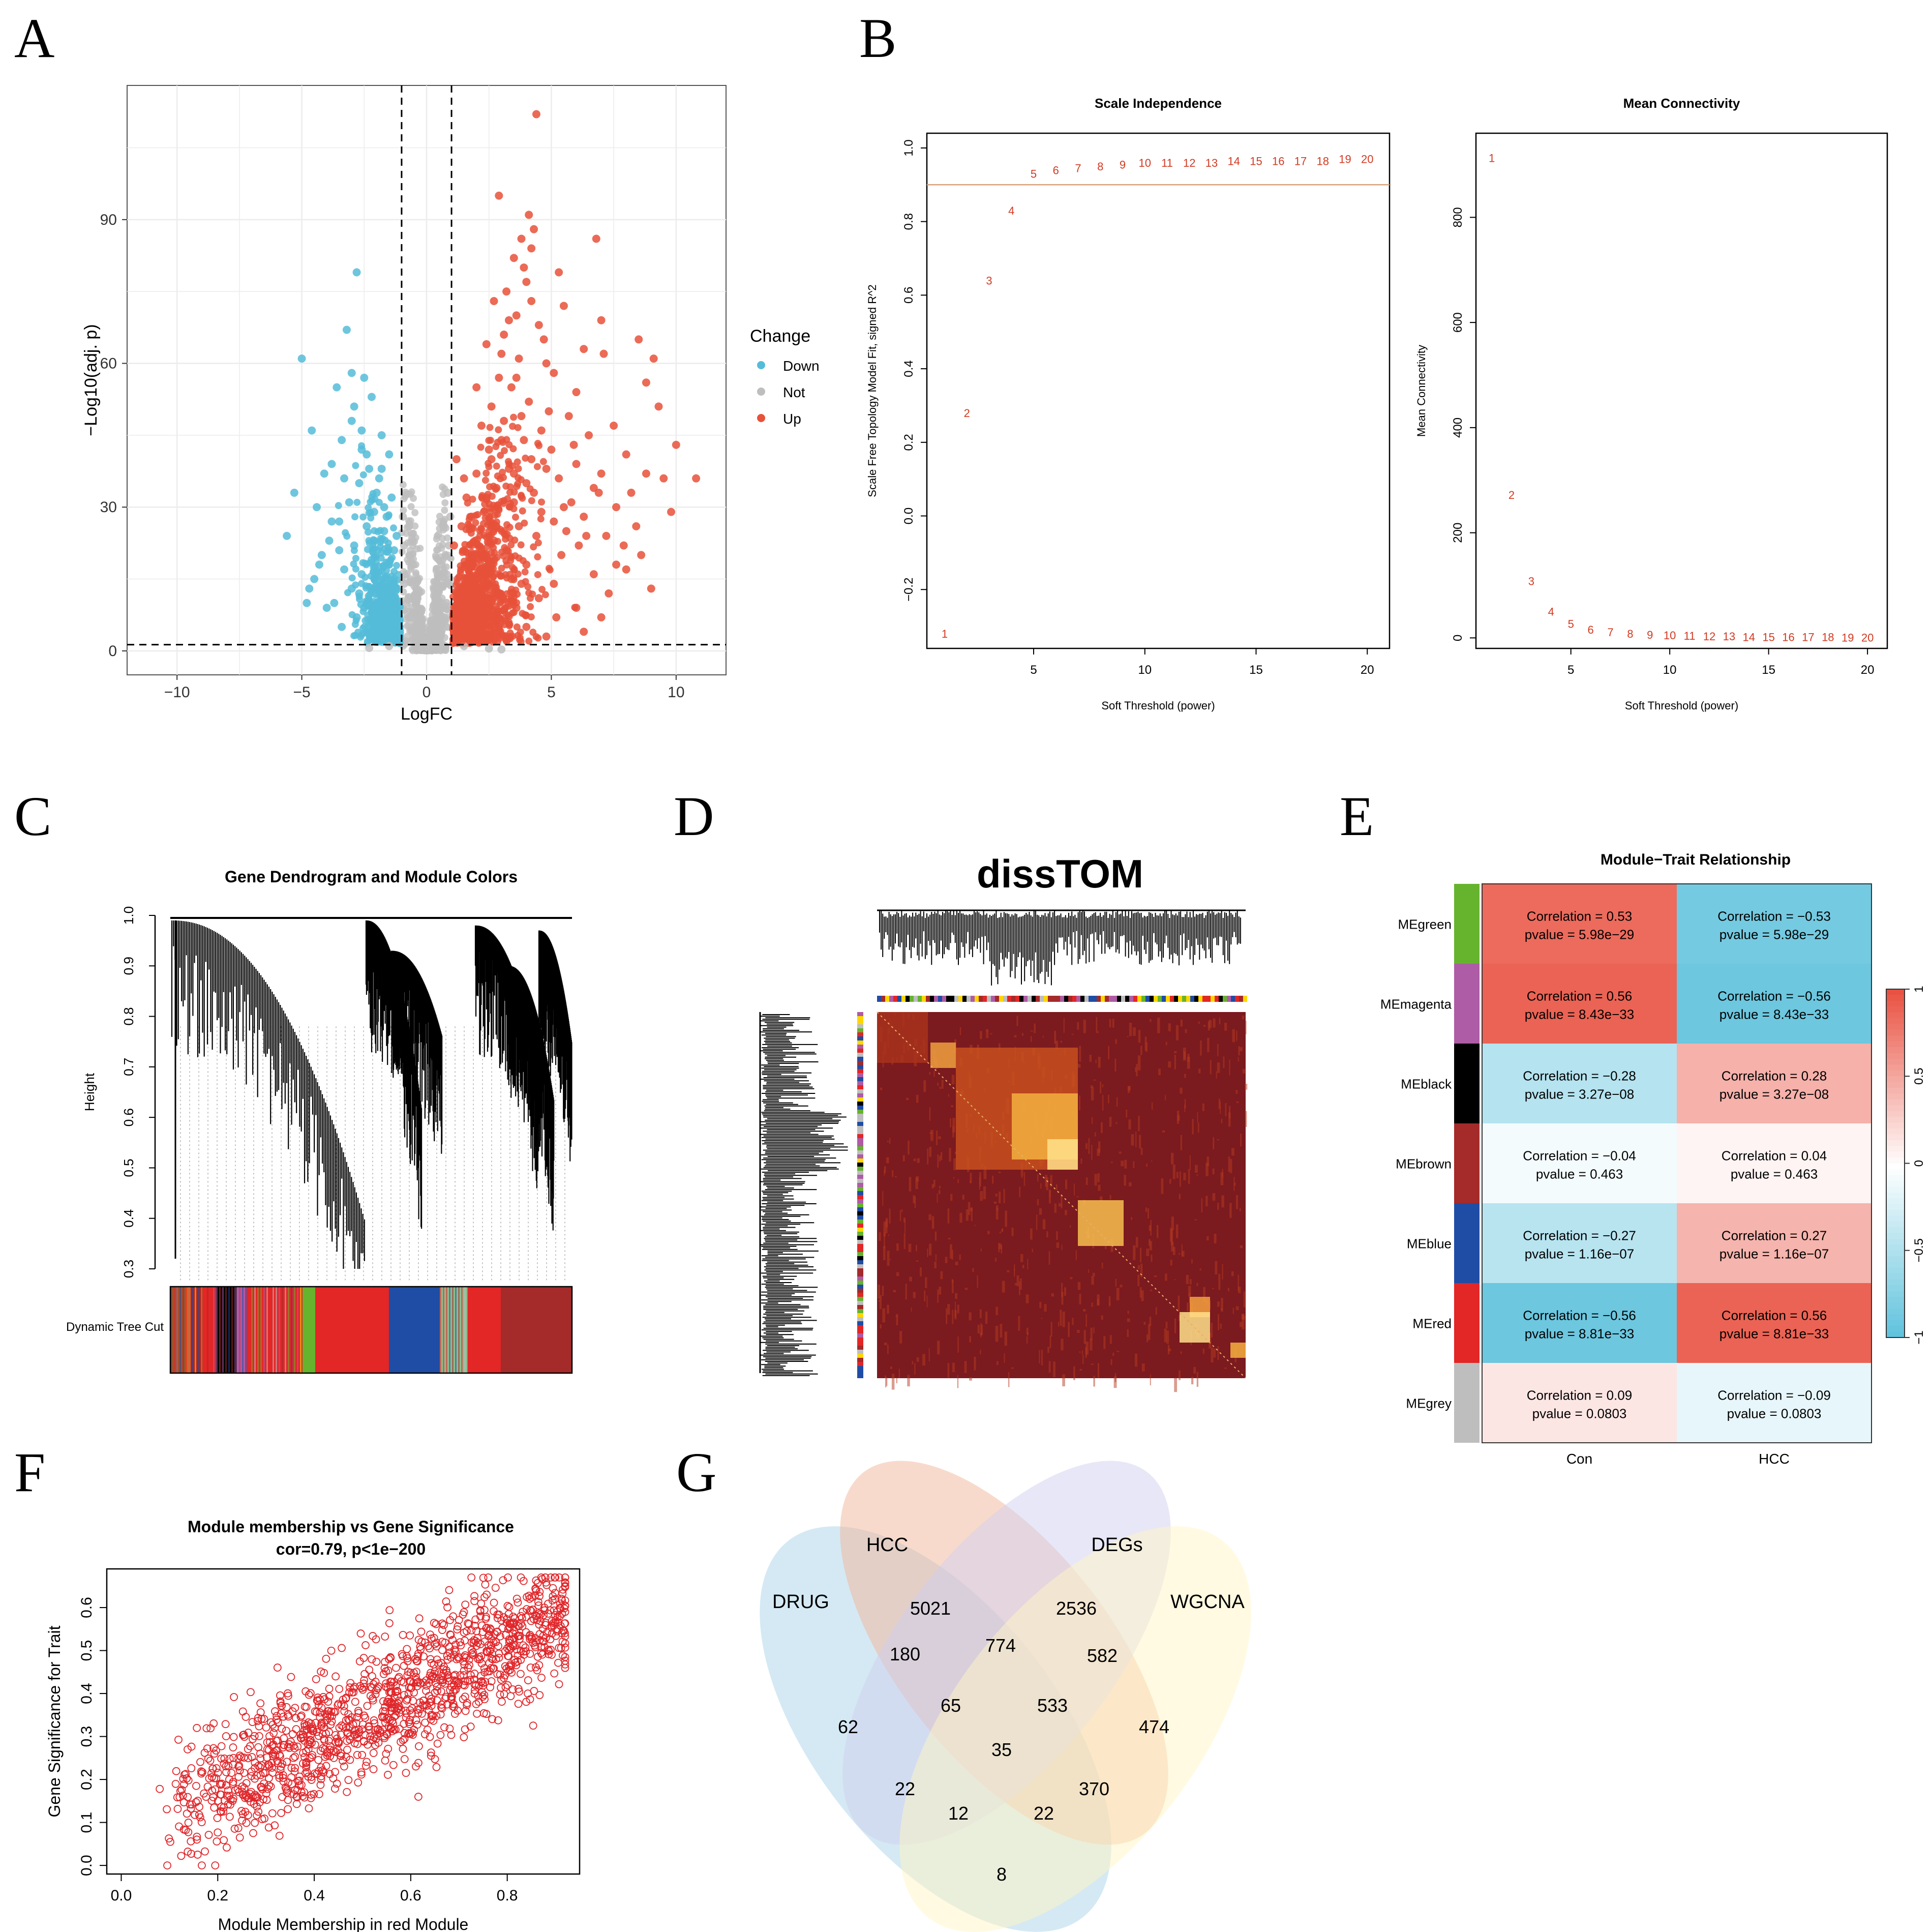 The width and height of the screenshot is (1931, 1932). I want to click on power-label: 9, so click(1123, 165).